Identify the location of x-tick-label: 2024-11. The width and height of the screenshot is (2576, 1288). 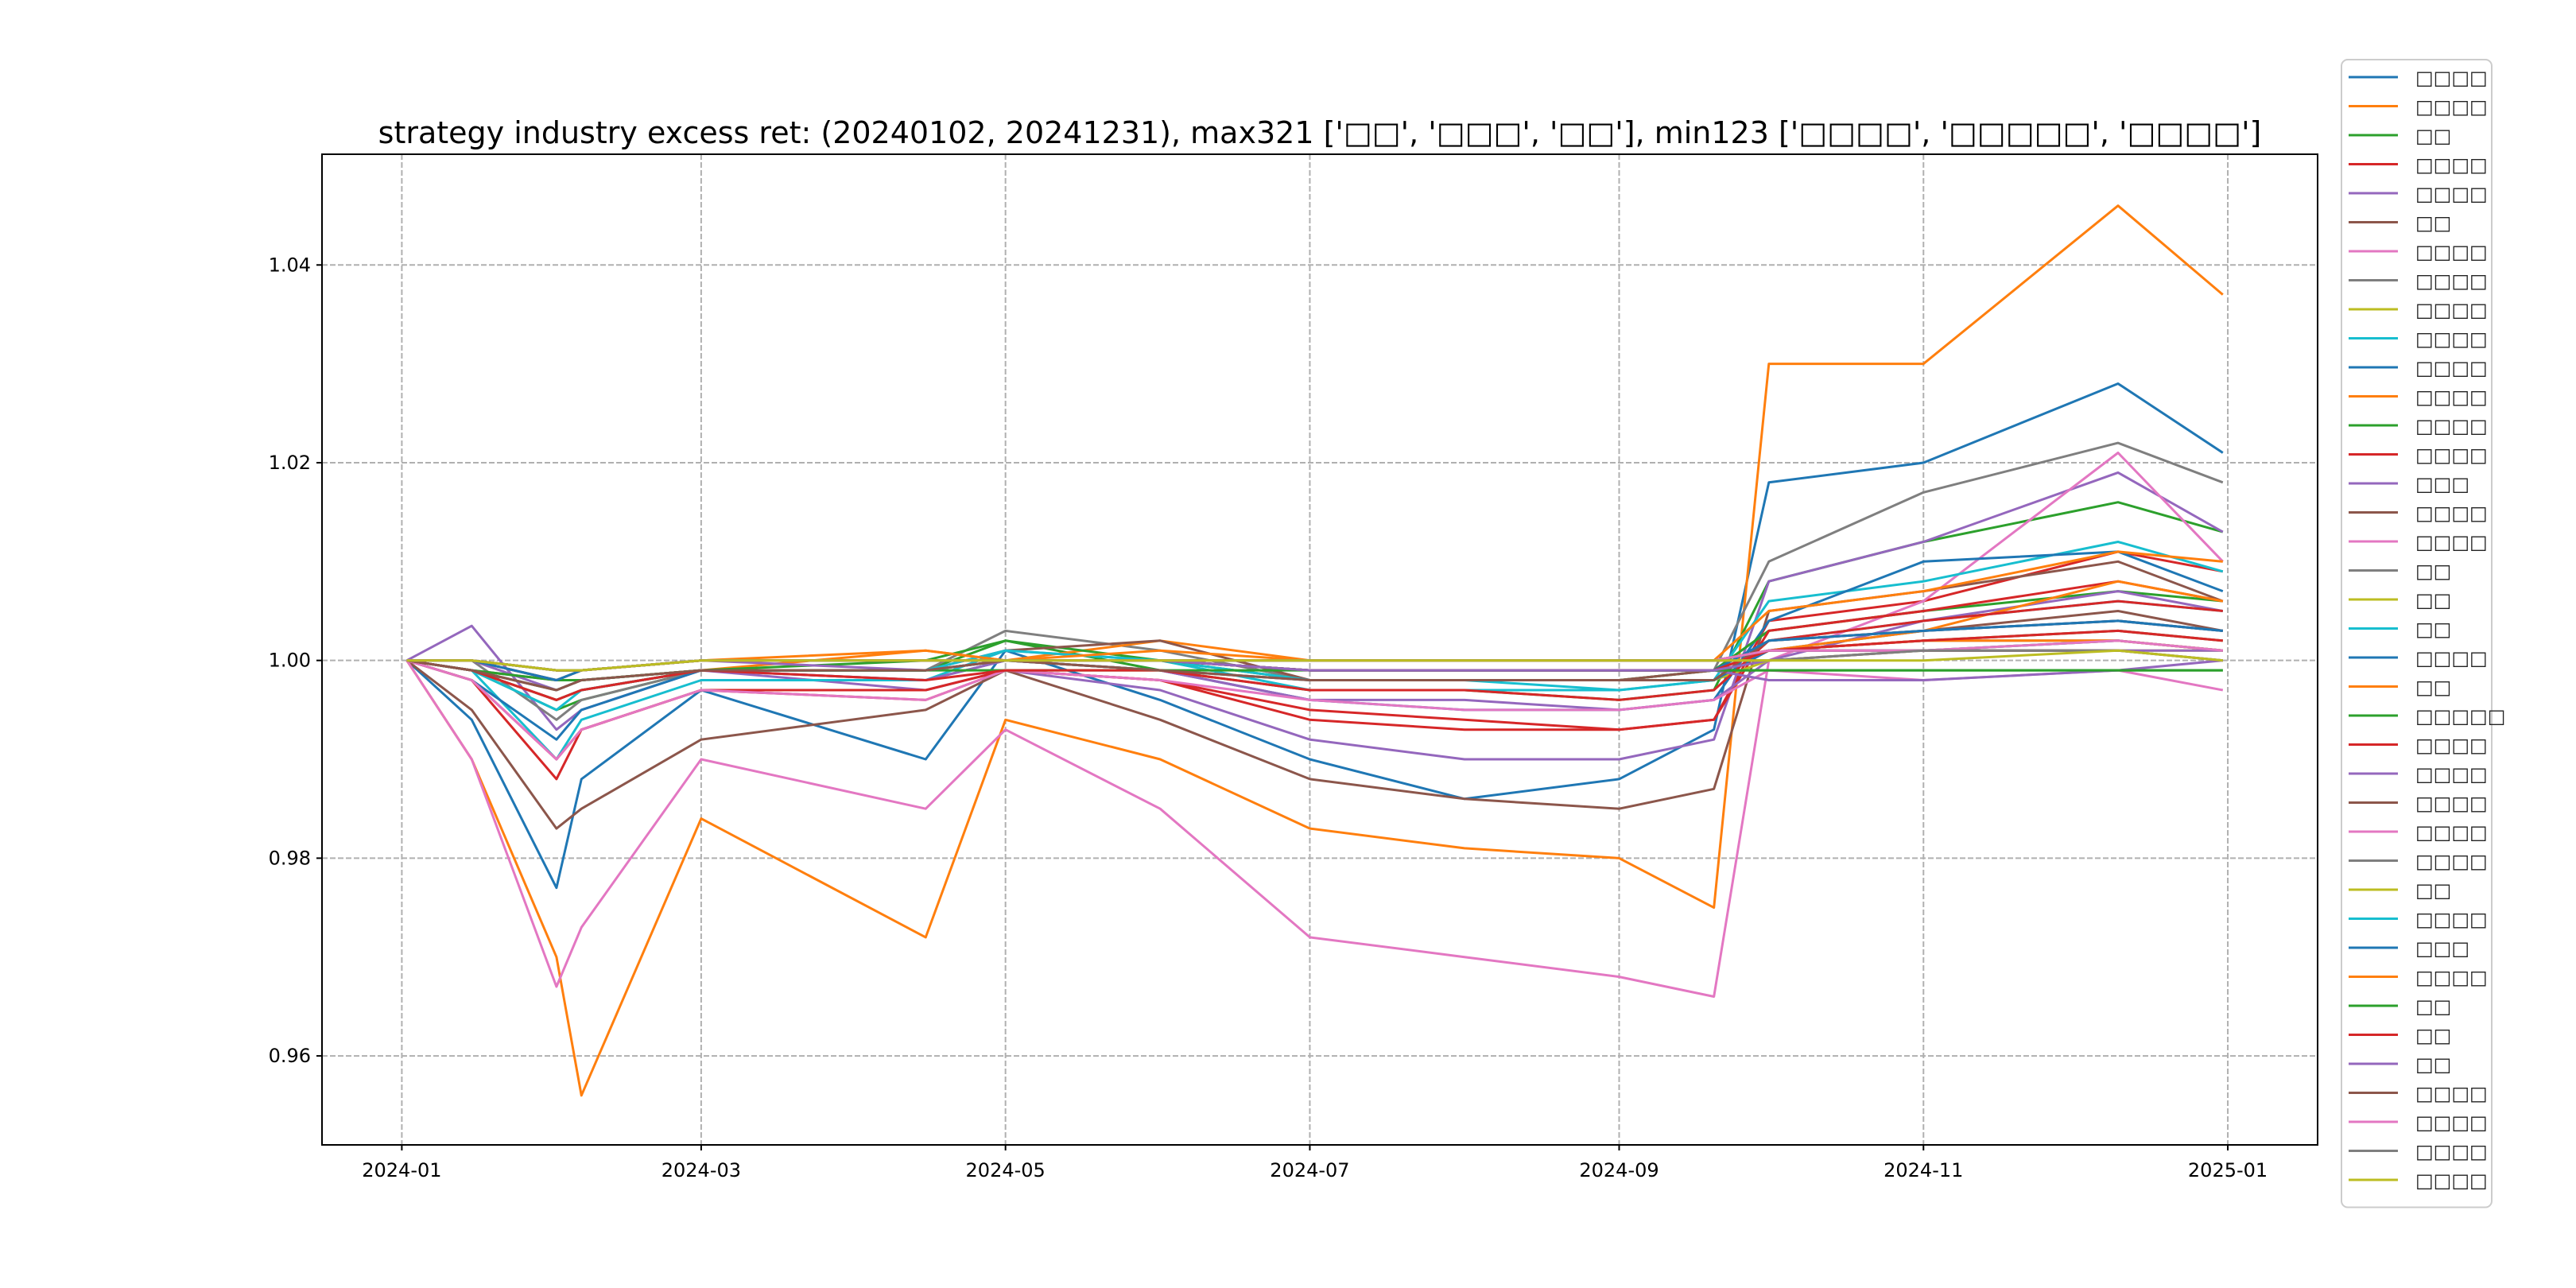
(1924, 1170).